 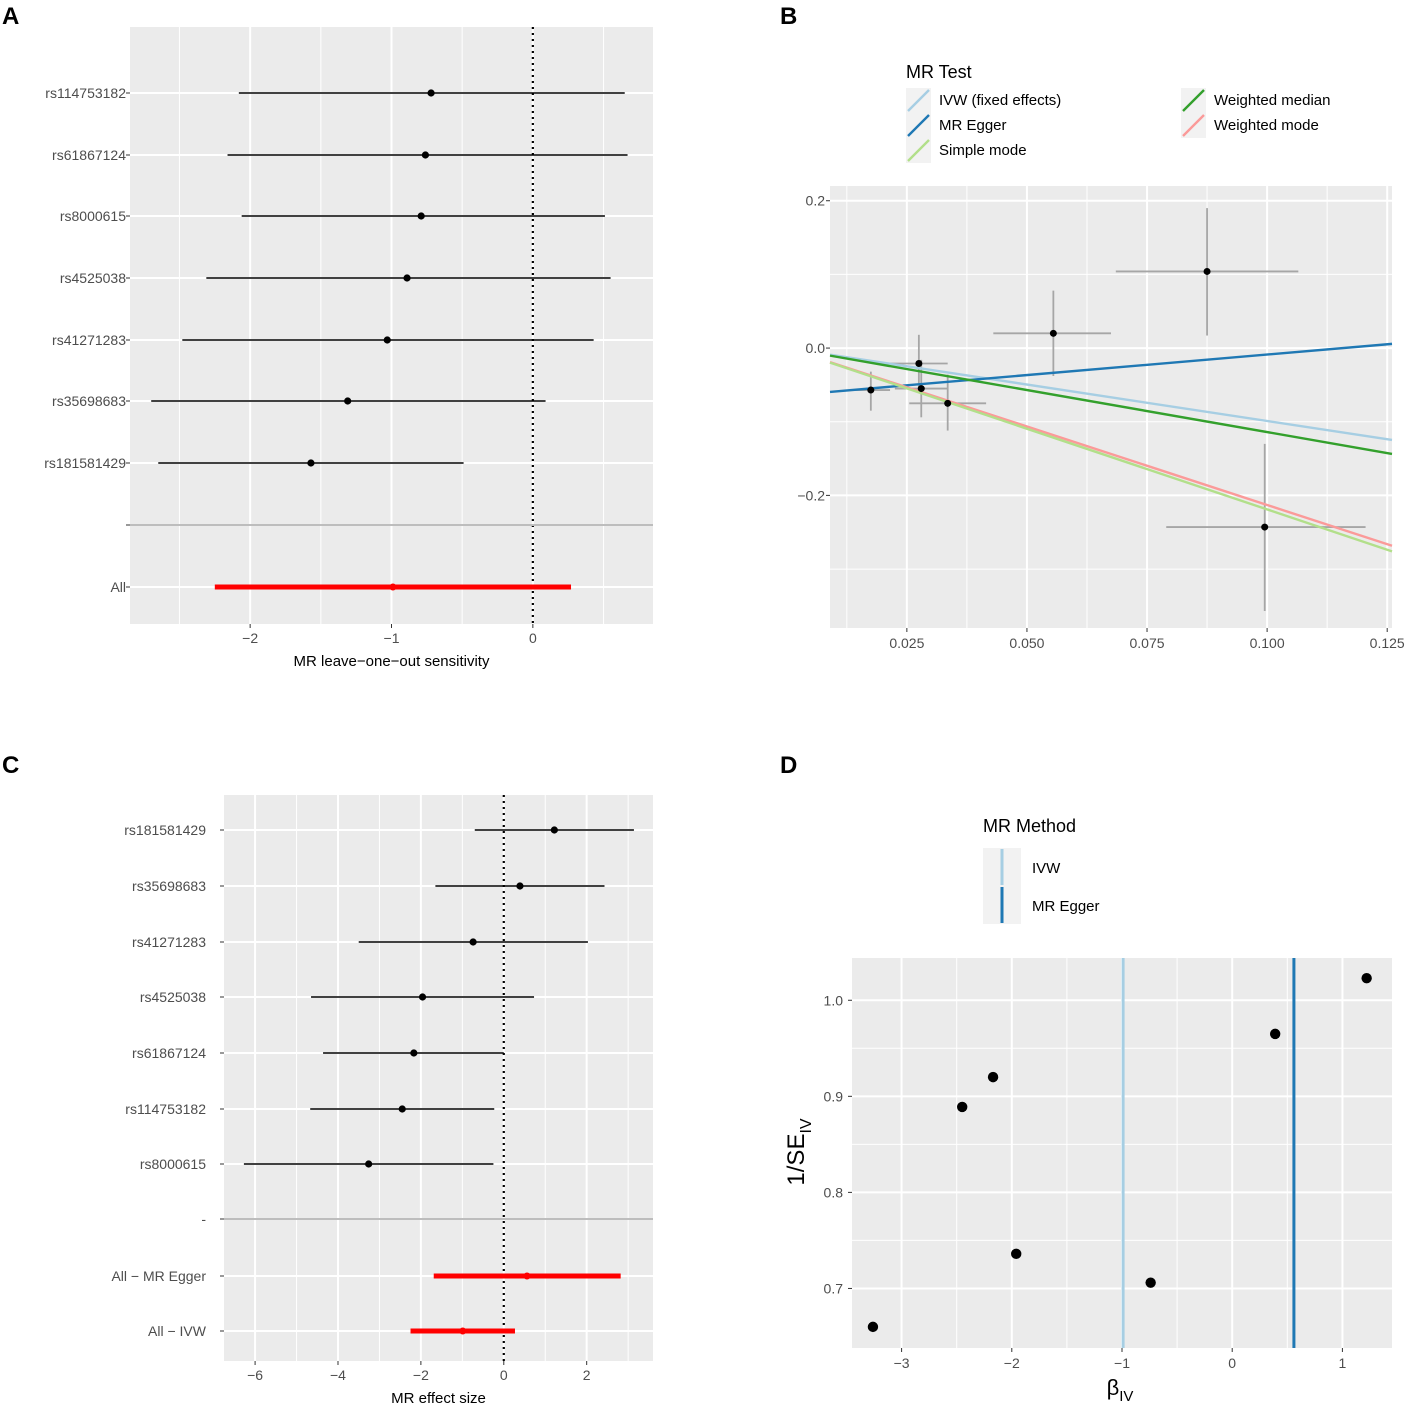 What do you see at coordinates (1113, 1387) in the screenshot?
I see `x-axis-title-main: β` at bounding box center [1113, 1387].